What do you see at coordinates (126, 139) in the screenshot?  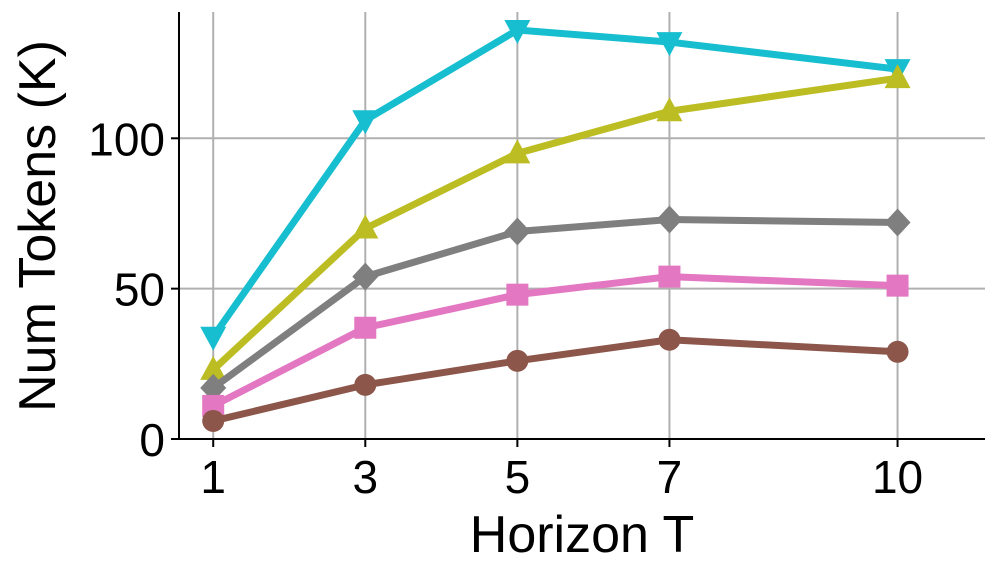 I see `y-tick-label: 100` at bounding box center [126, 139].